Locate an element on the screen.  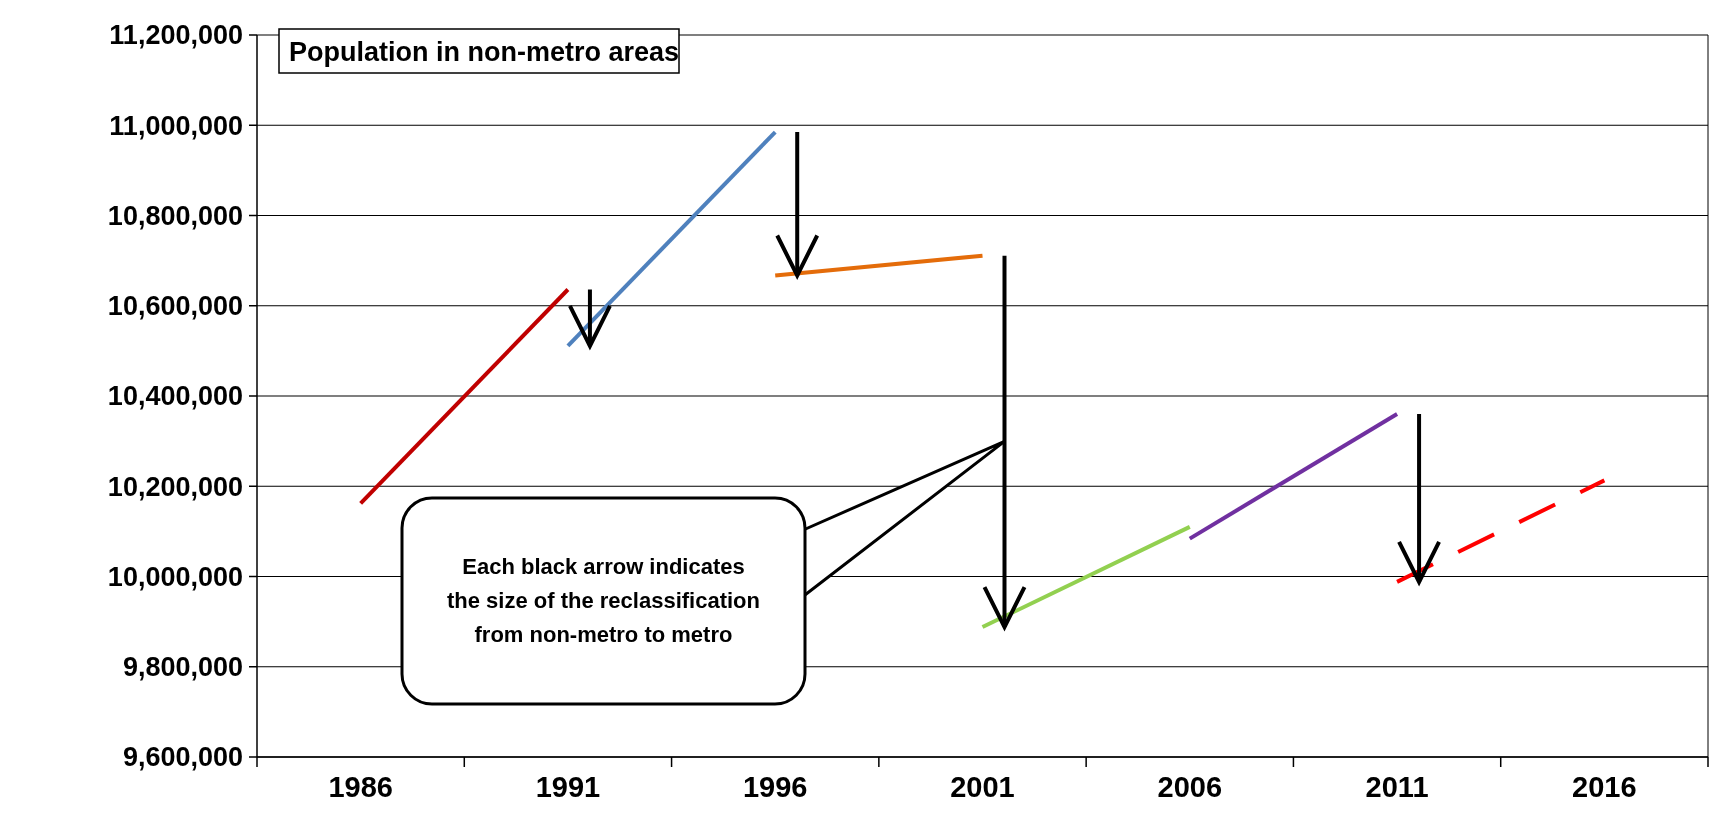
y-tick-label: 9,800,000 is located at coordinates (182, 667).